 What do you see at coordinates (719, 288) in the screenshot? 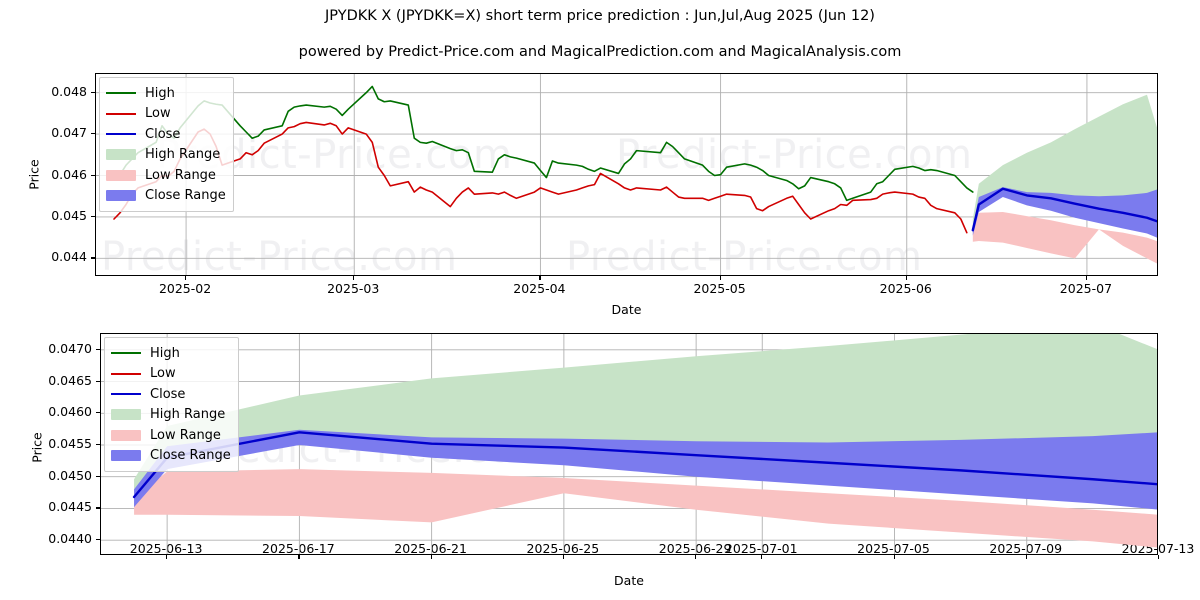
I see `x-tick-label: 2025-05` at bounding box center [719, 288].